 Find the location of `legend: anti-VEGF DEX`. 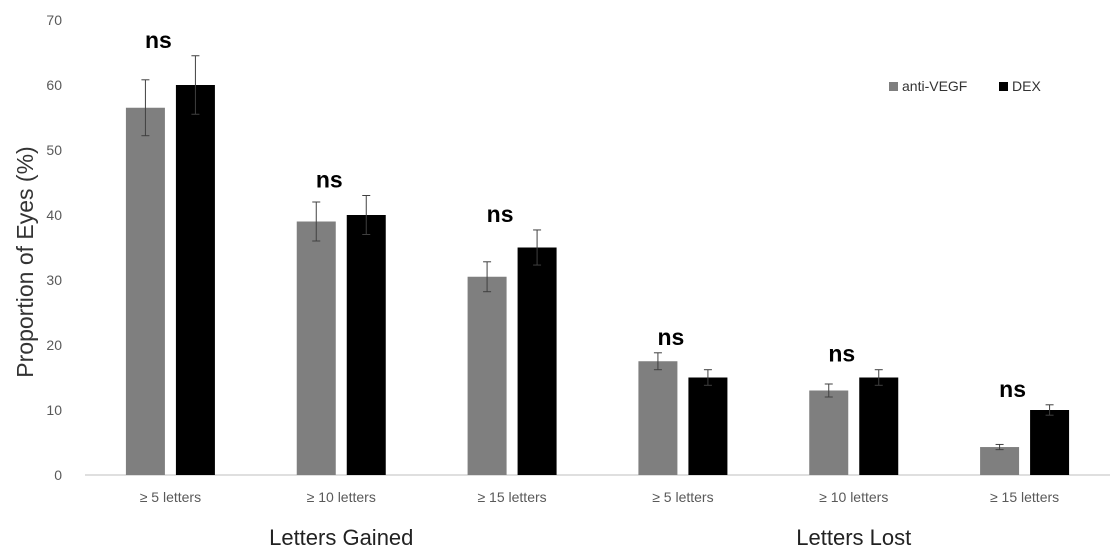

legend: anti-VEGF DEX is located at coordinates (965, 86).